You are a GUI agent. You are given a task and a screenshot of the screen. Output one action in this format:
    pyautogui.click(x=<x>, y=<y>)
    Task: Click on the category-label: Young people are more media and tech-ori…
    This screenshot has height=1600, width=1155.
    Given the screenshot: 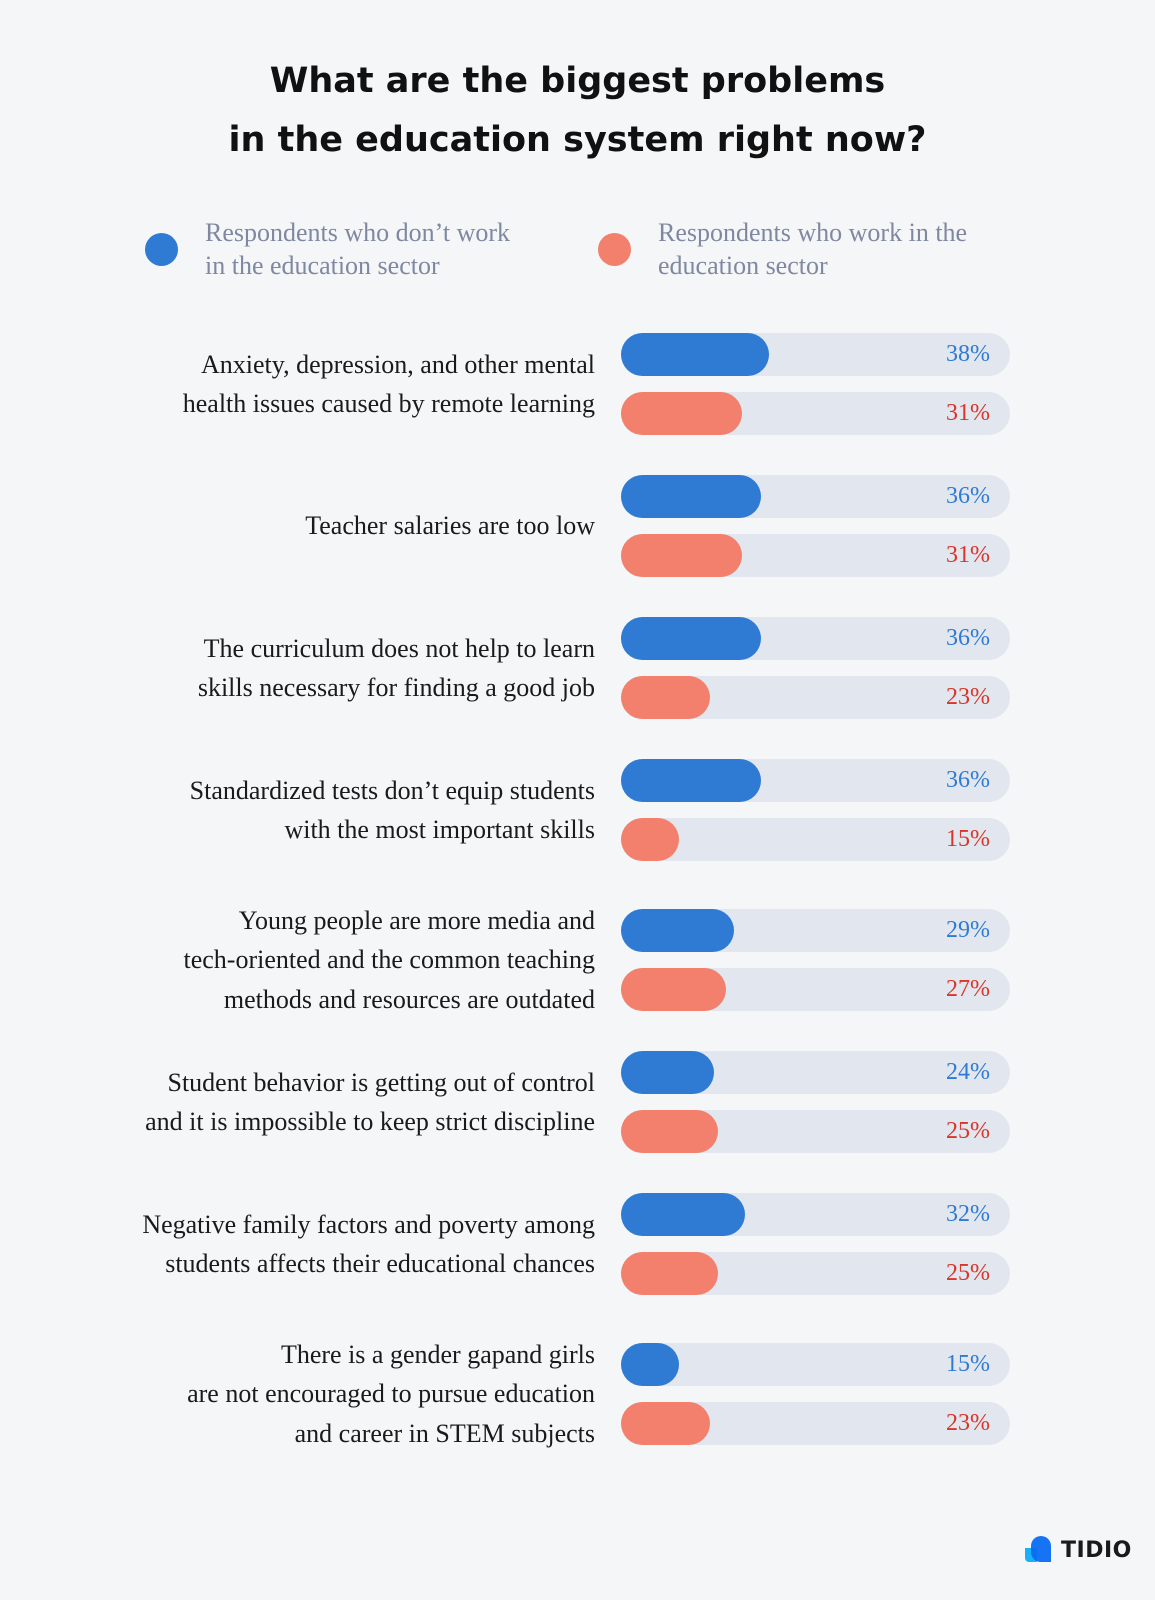 What is the action you would take?
    pyautogui.click(x=389, y=959)
    